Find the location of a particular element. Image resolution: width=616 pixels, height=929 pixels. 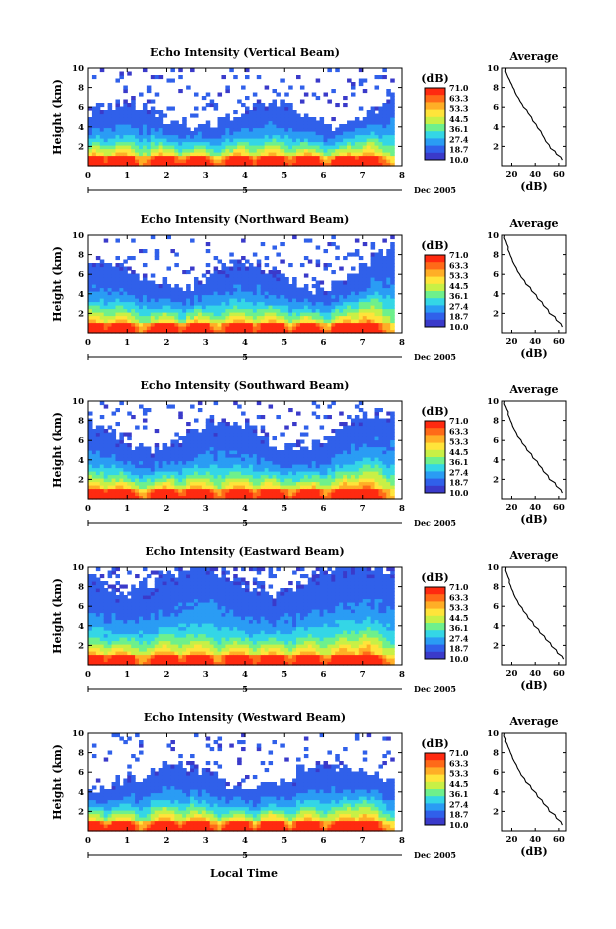

y-tick-label: 6 is located at coordinates (81, 108).